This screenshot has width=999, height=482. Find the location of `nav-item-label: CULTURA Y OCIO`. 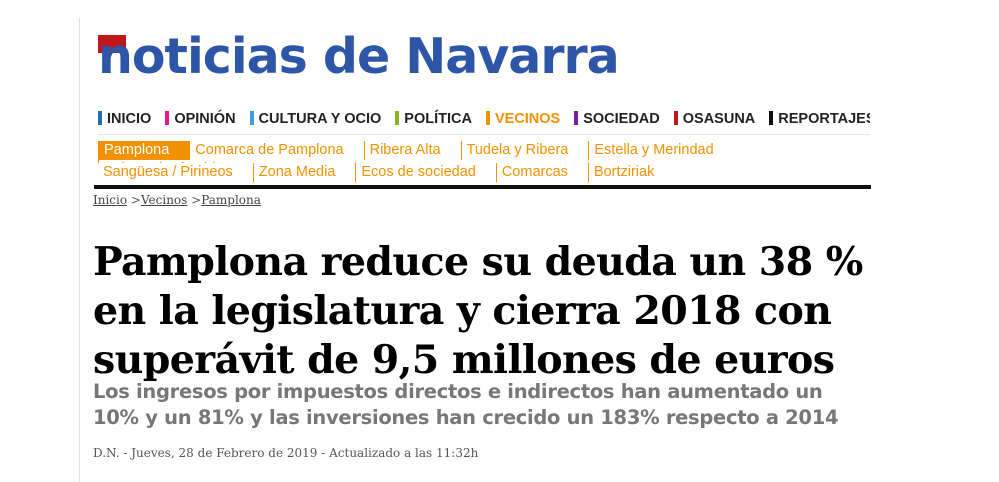

nav-item-label: CULTURA Y OCIO is located at coordinates (320, 119).